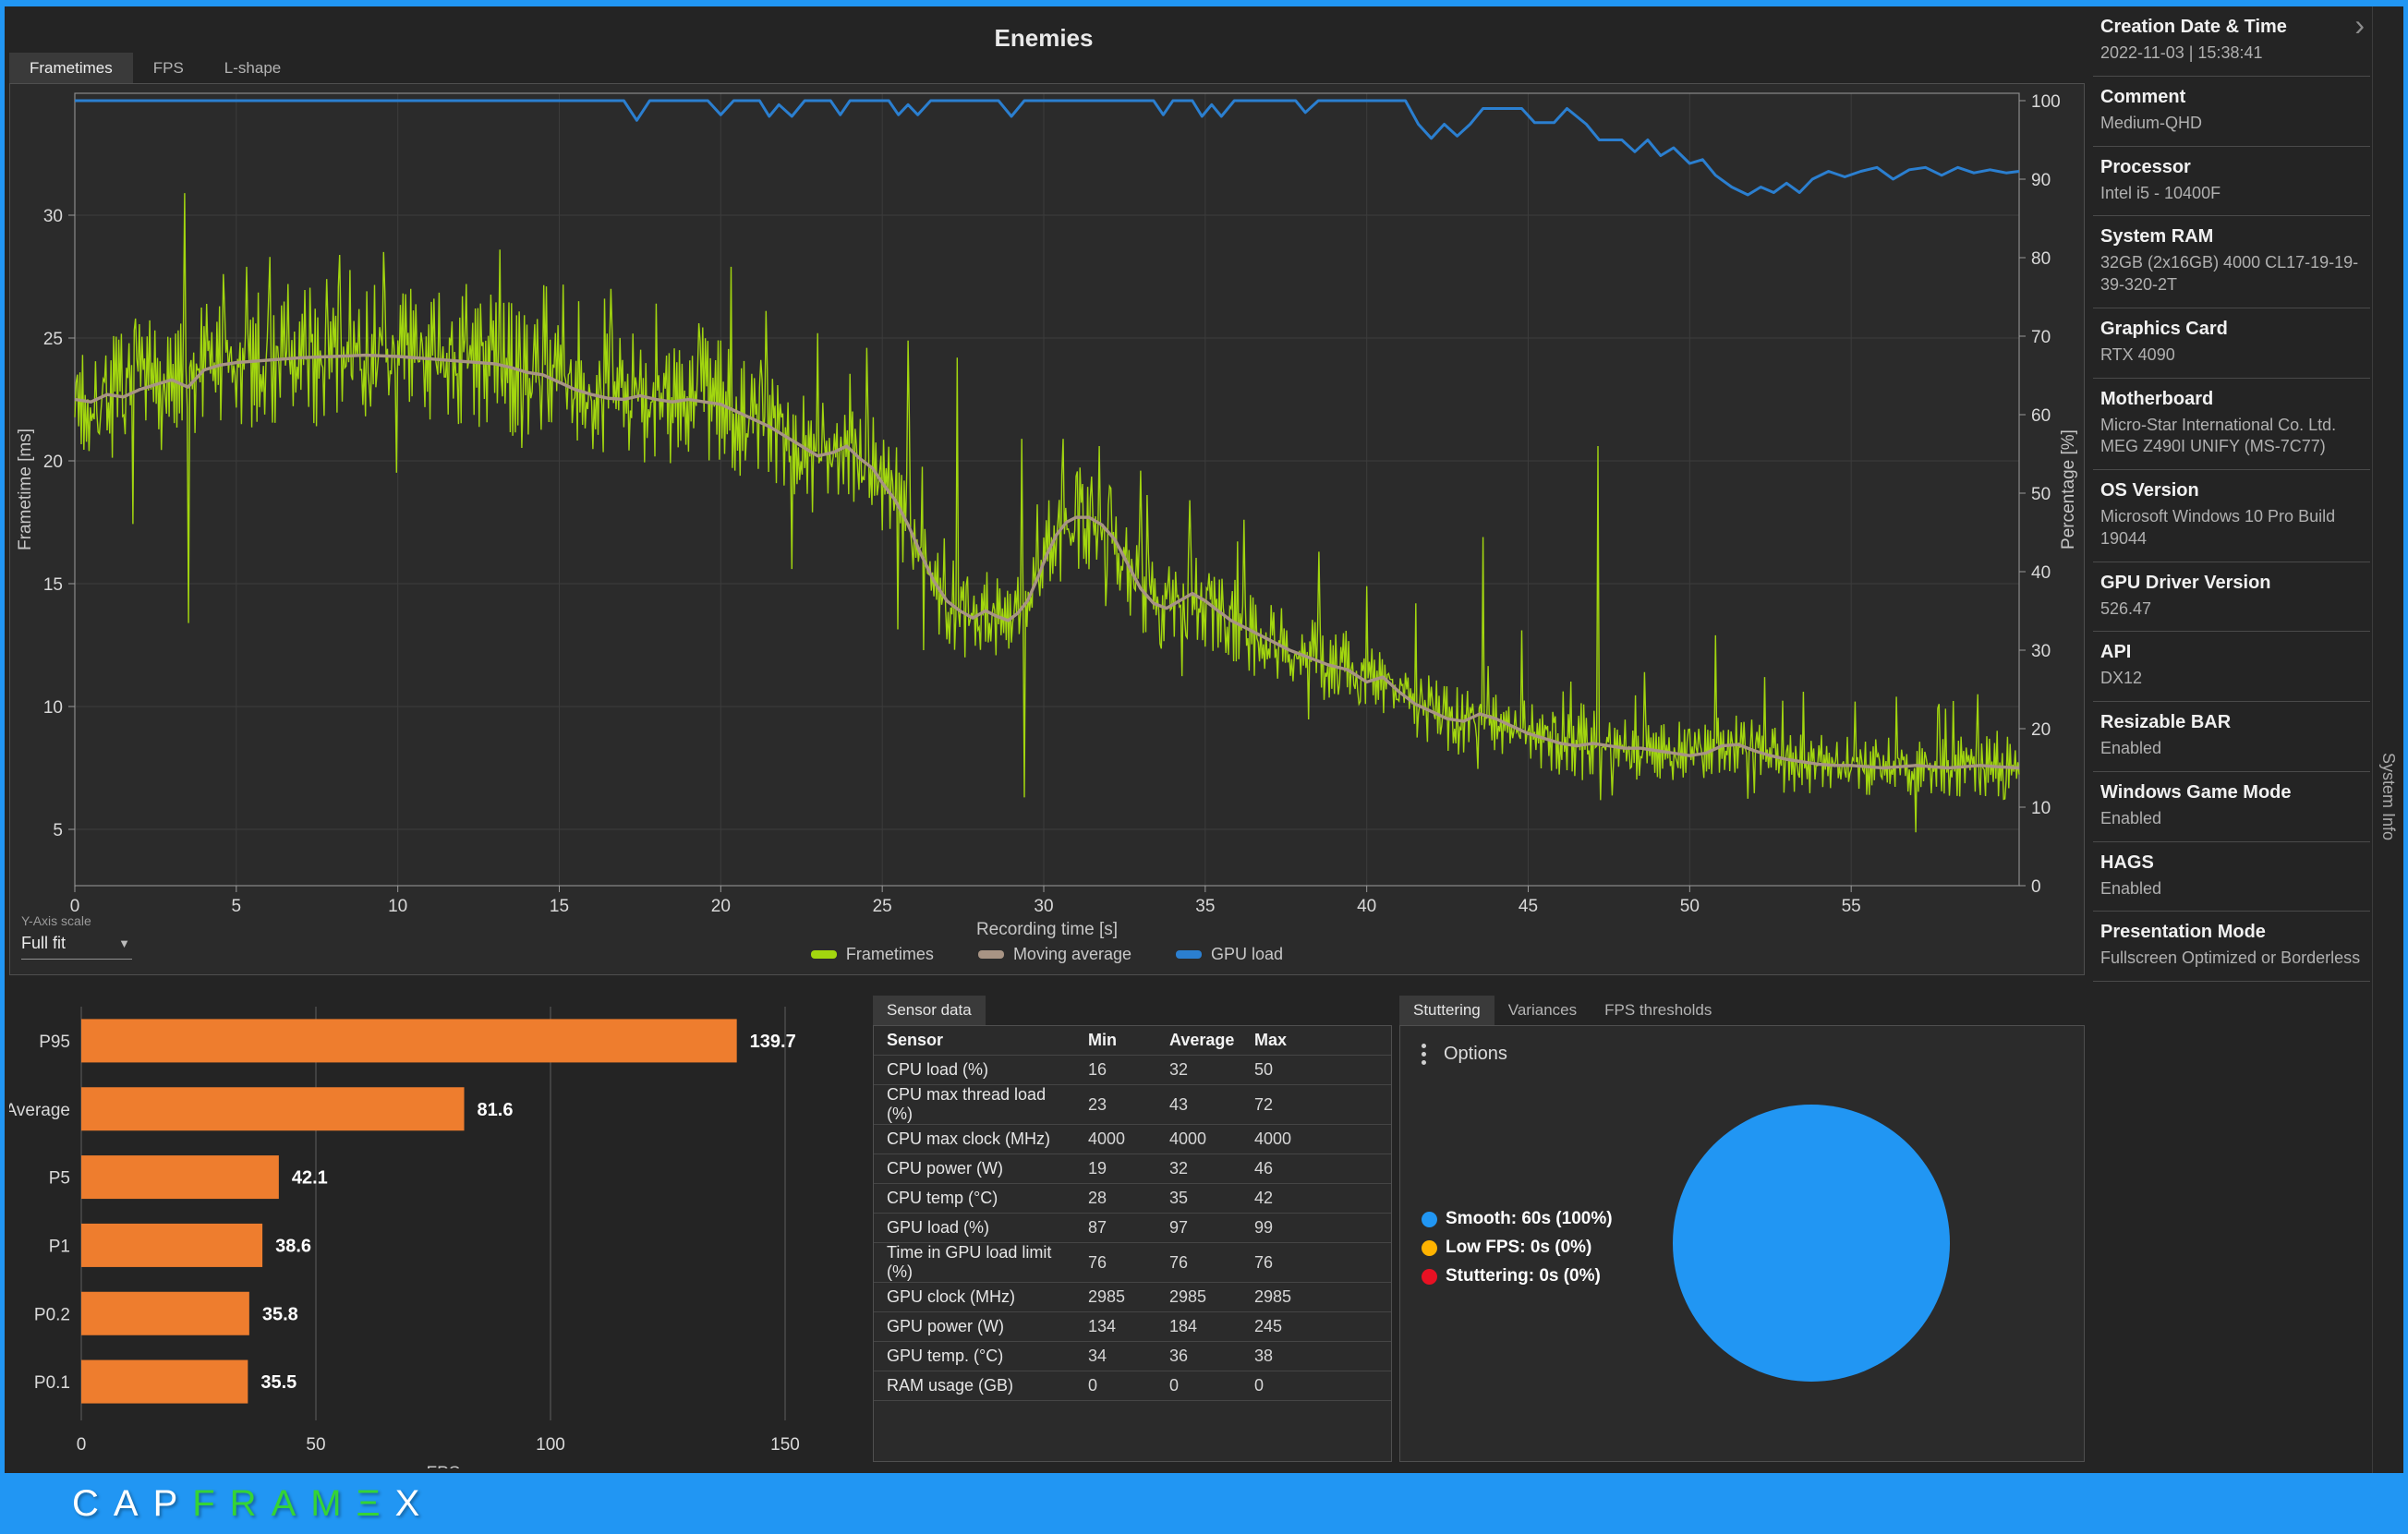 Image resolution: width=2408 pixels, height=1534 pixels. Describe the element at coordinates (1132, 1356) in the screenshot. I see `table-row: GPU temp. (°C) 34 36 38` at that location.